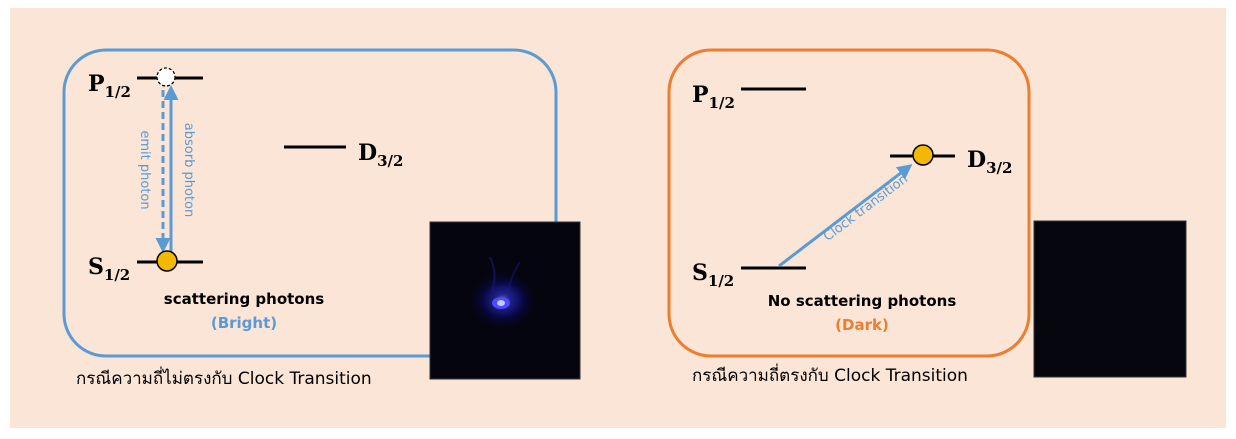 The height and width of the screenshot is (439, 1236). Describe the element at coordinates (862, 301) in the screenshot. I see `status-title-dark: No scattering photons` at that location.